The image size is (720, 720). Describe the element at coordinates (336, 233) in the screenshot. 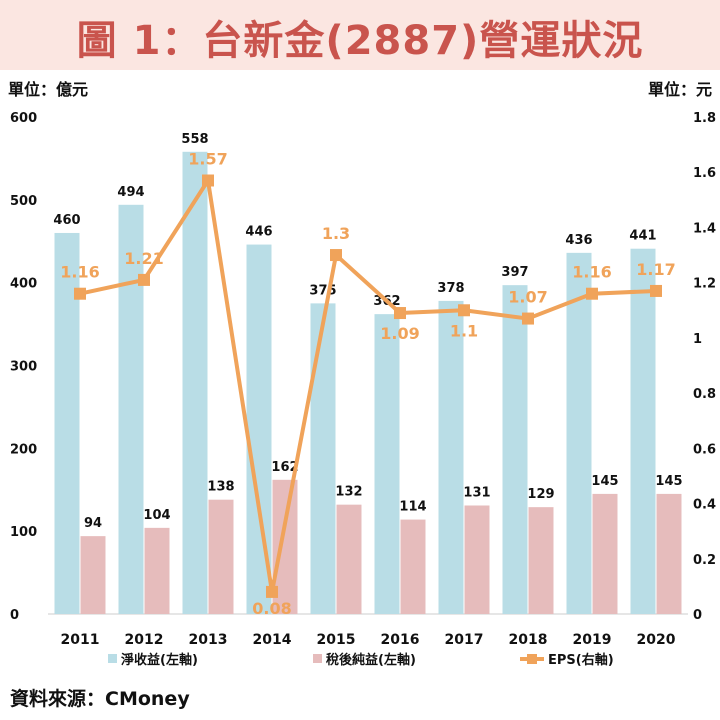

I see `eps-data-label: 1.3` at that location.